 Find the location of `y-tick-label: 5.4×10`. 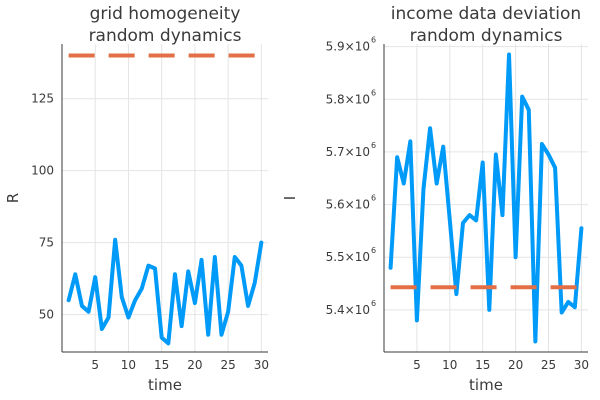

y-tick-label: 5.4×10 is located at coordinates (348, 310).